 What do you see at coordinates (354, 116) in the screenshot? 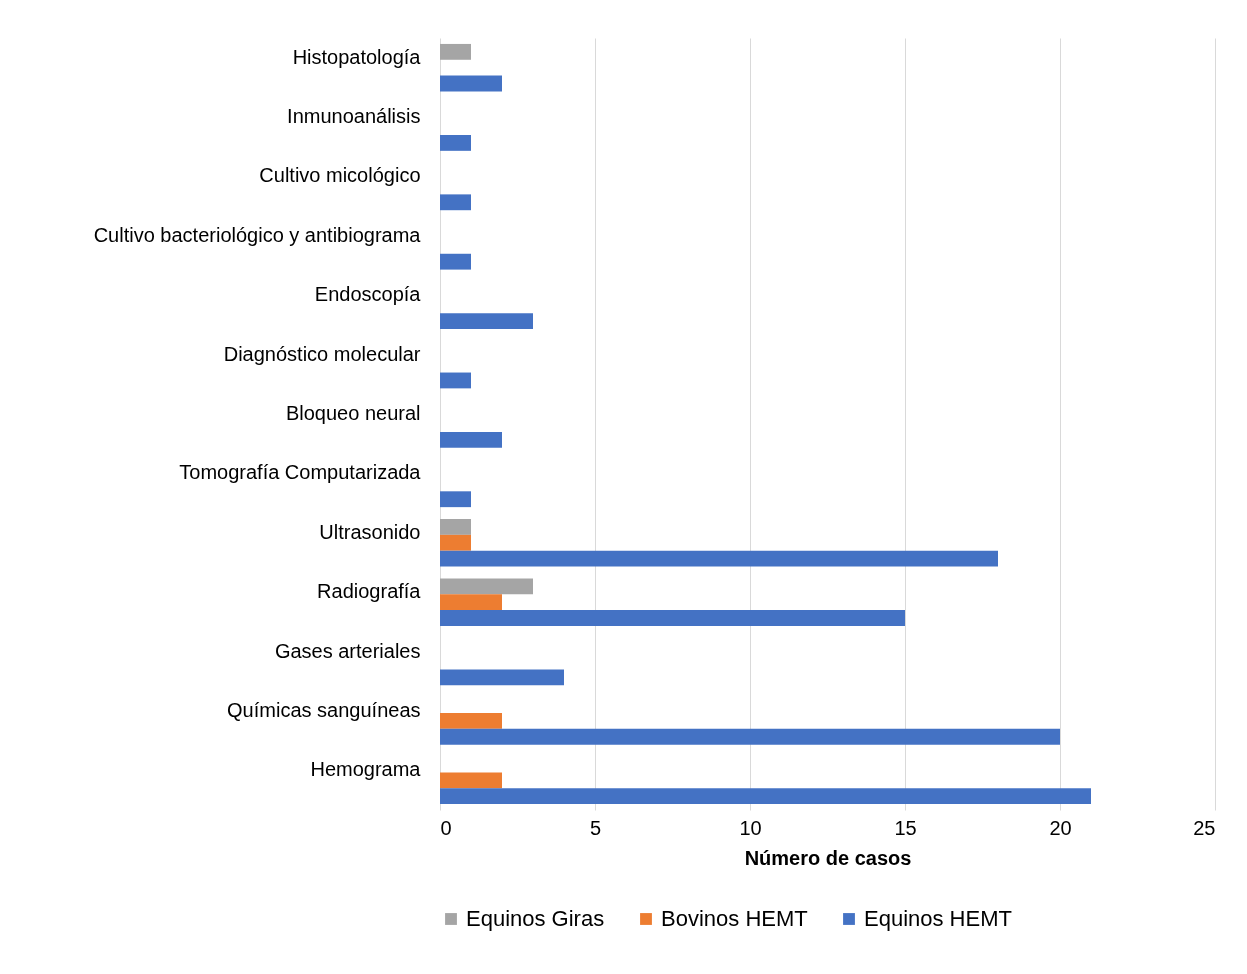
I see `y-tick-label: Inmunoanálisis` at bounding box center [354, 116].